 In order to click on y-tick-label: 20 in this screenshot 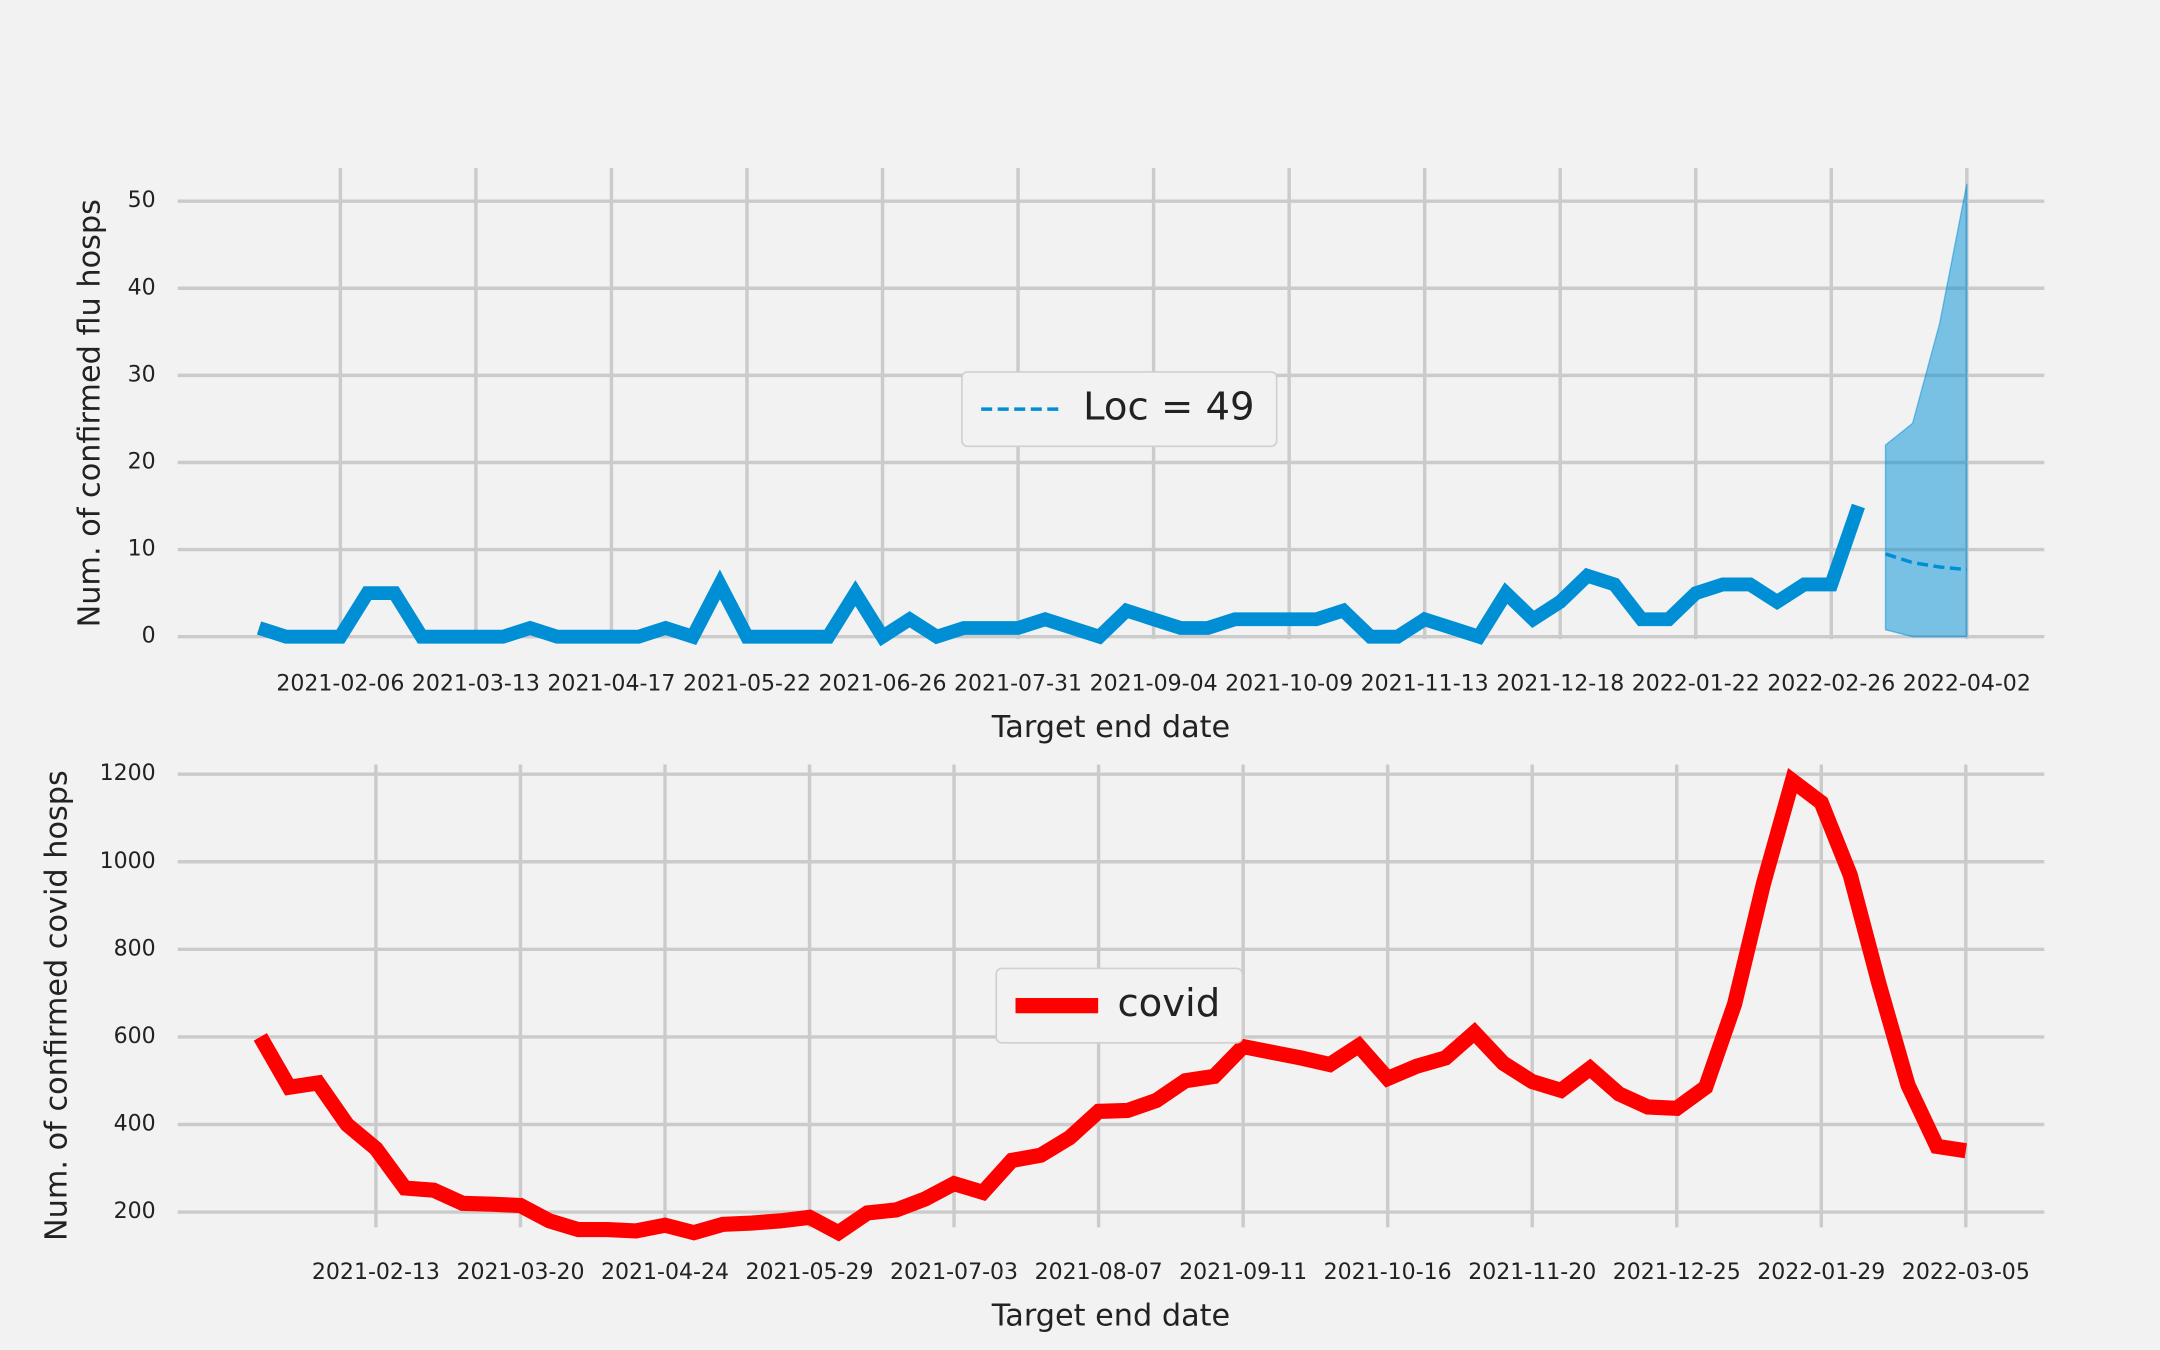, I will do `click(142, 461)`.